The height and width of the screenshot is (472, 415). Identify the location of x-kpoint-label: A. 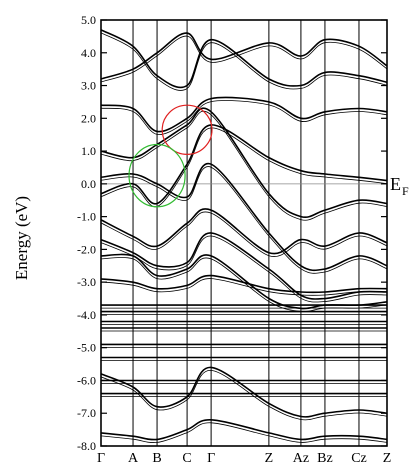
(133, 458).